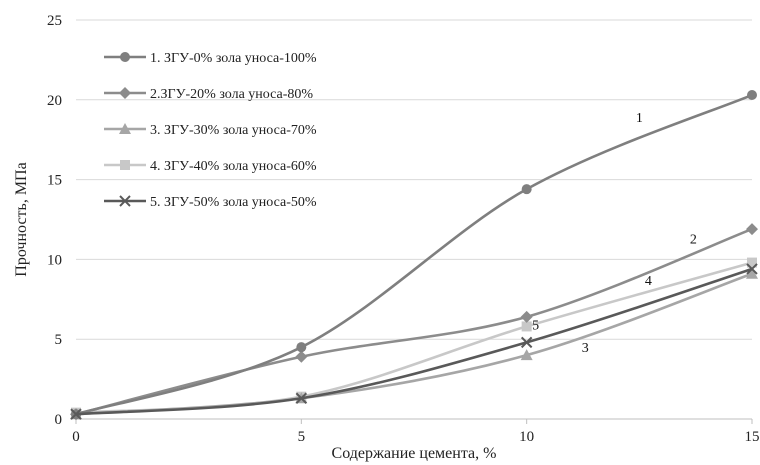 The image size is (760, 465). I want to click on curve-label-3: 3, so click(585, 348).